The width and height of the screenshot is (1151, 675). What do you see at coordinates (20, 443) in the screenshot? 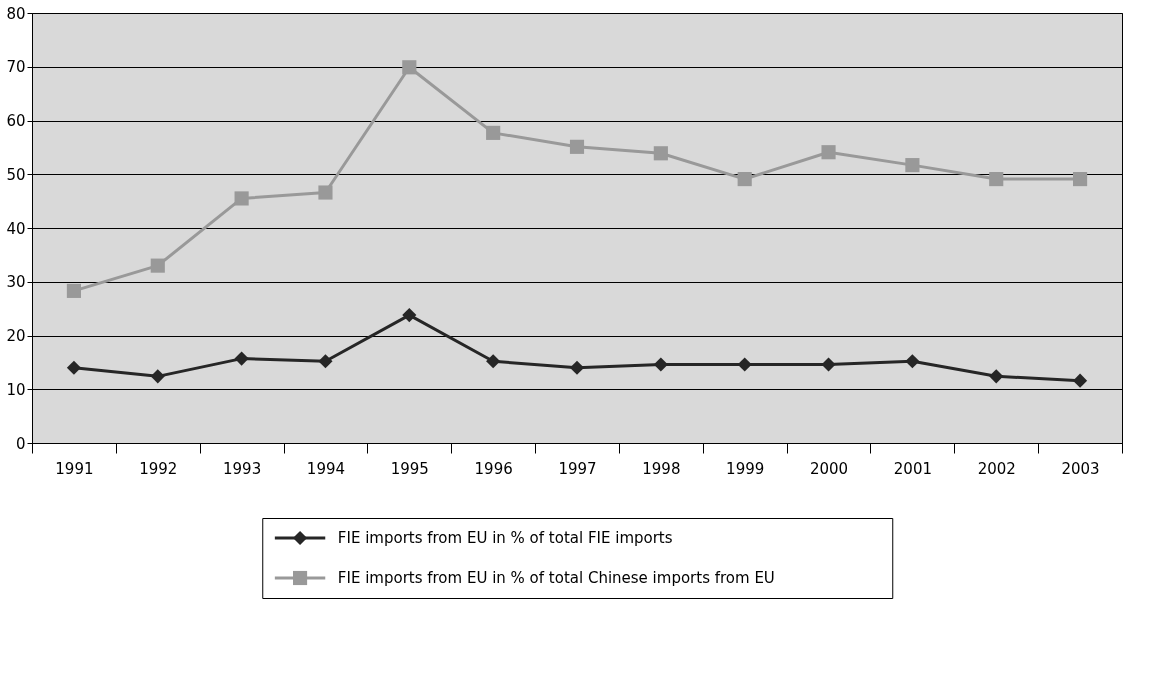
I see `y-tick-label: 0` at bounding box center [20, 443].